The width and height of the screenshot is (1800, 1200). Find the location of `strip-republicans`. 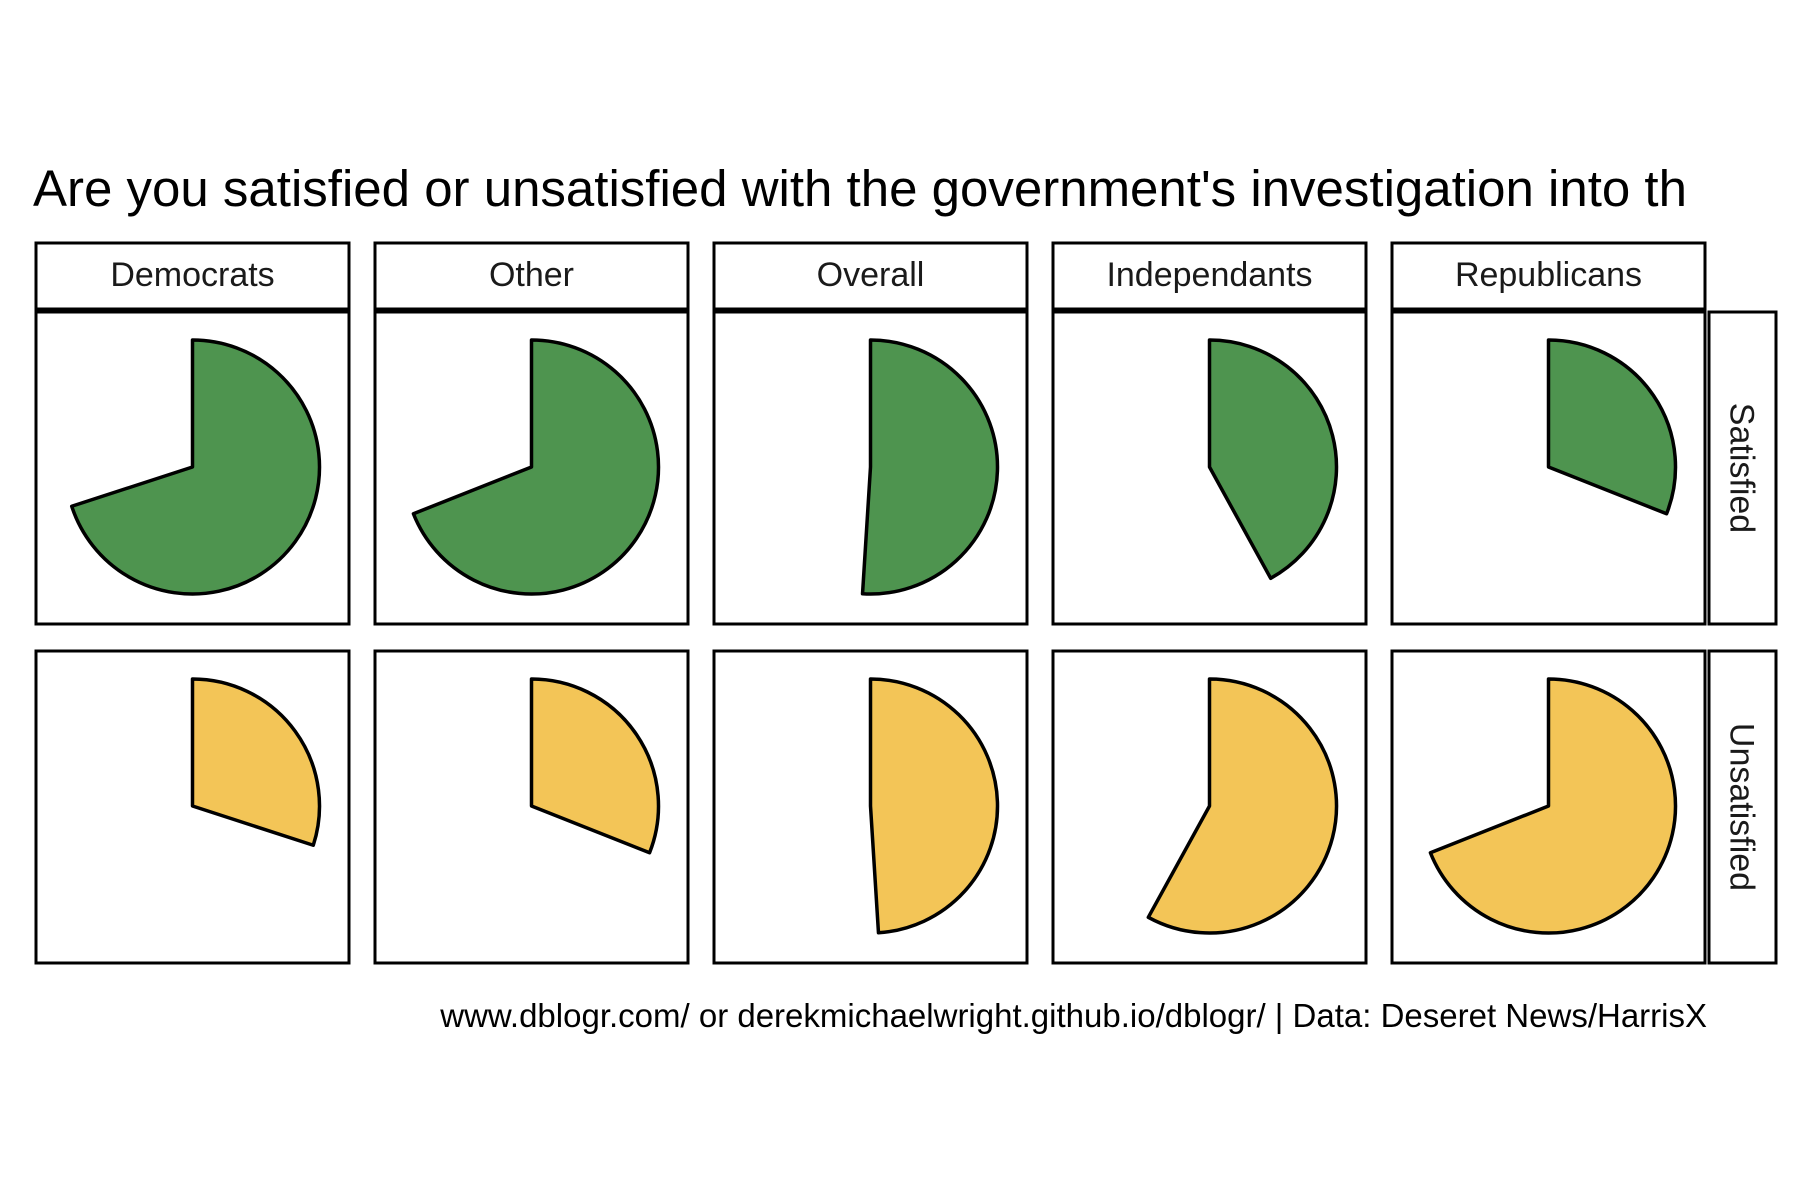

strip-republicans is located at coordinates (1548, 276).